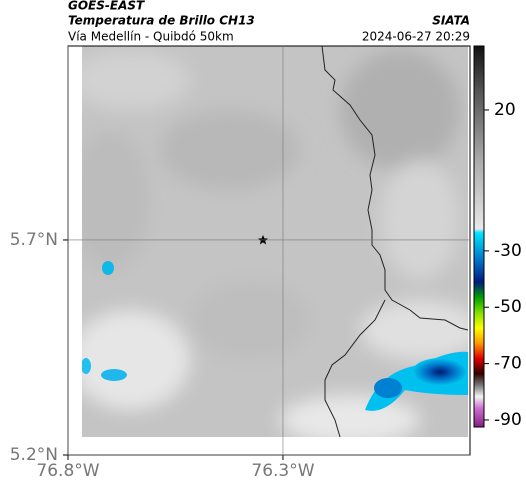 Image resolution: width=526 pixels, height=491 pixels. Describe the element at coordinates (282, 471) in the screenshot. I see `x-tick-label: 76.3°W` at that location.